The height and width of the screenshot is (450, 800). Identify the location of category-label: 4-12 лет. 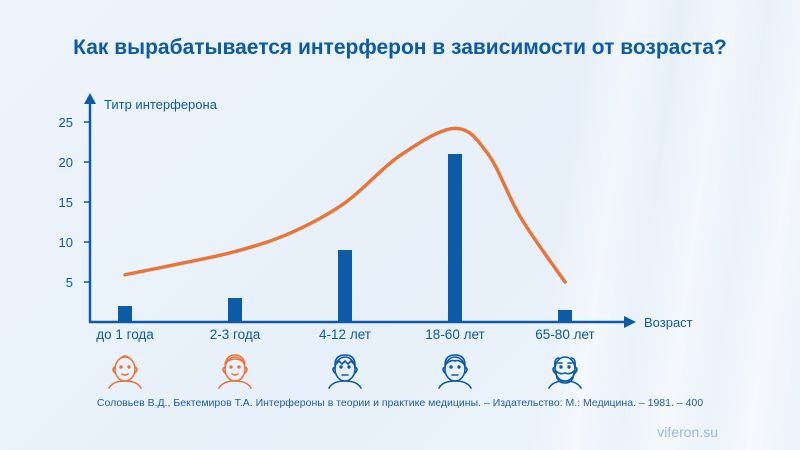
(345, 334).